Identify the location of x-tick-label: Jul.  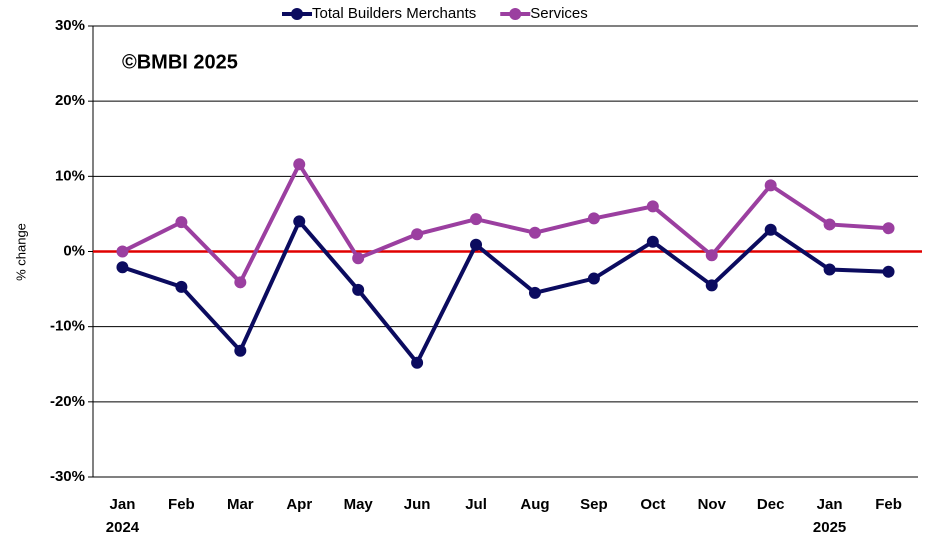
(476, 504).